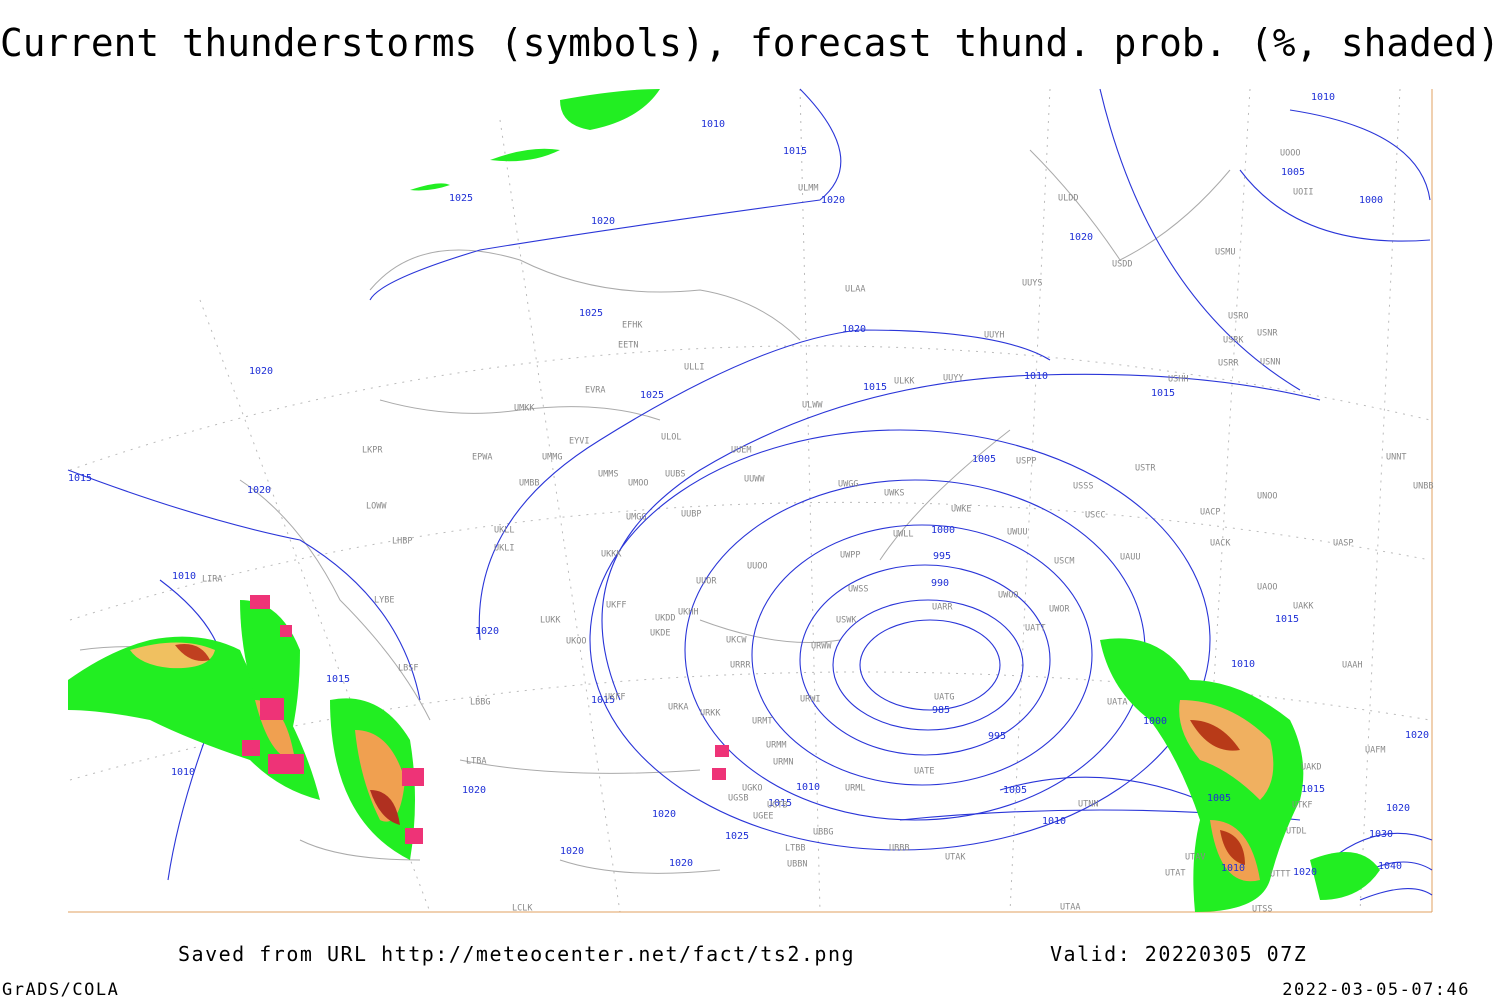  What do you see at coordinates (1178, 380) in the screenshot?
I see `station-label: USHH` at bounding box center [1178, 380].